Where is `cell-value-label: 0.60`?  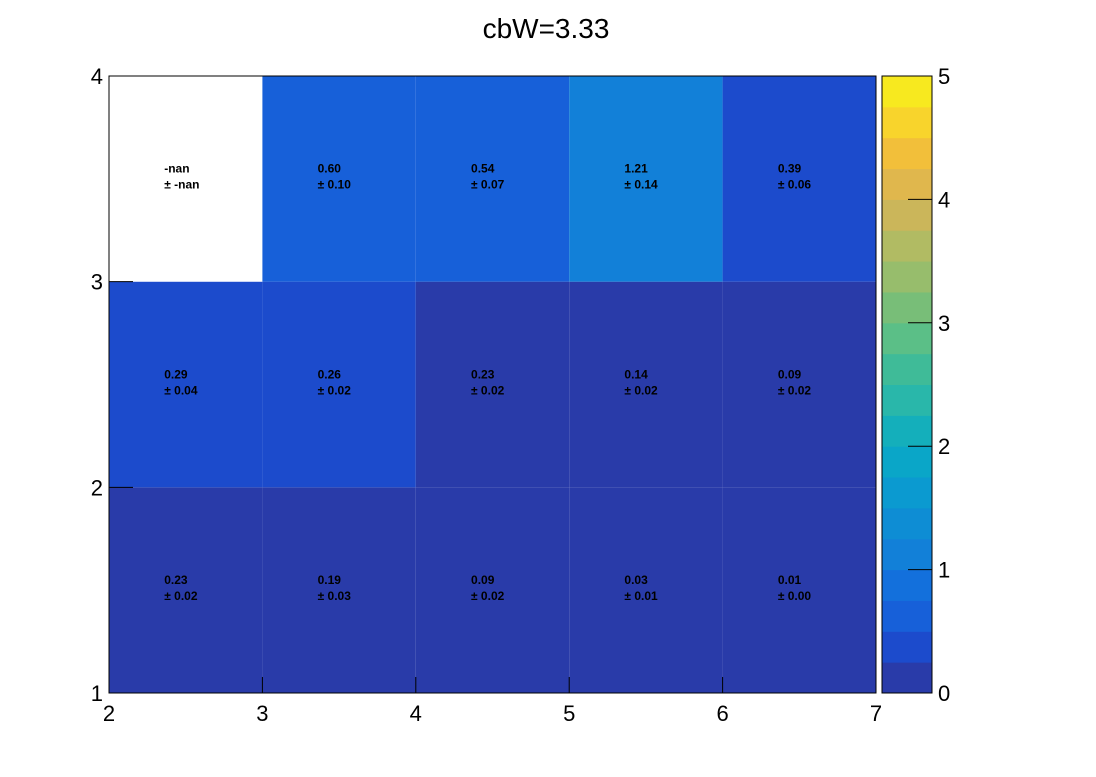 cell-value-label: 0.60 is located at coordinates (330, 169).